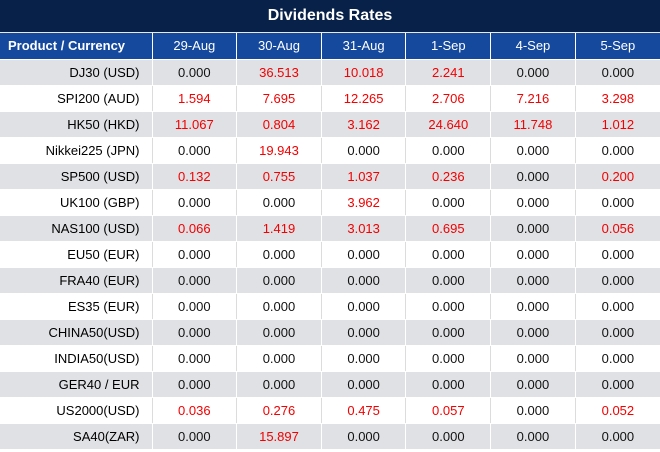 This screenshot has height=452, width=660. I want to click on date-column-header: 31-Aug, so click(364, 46).